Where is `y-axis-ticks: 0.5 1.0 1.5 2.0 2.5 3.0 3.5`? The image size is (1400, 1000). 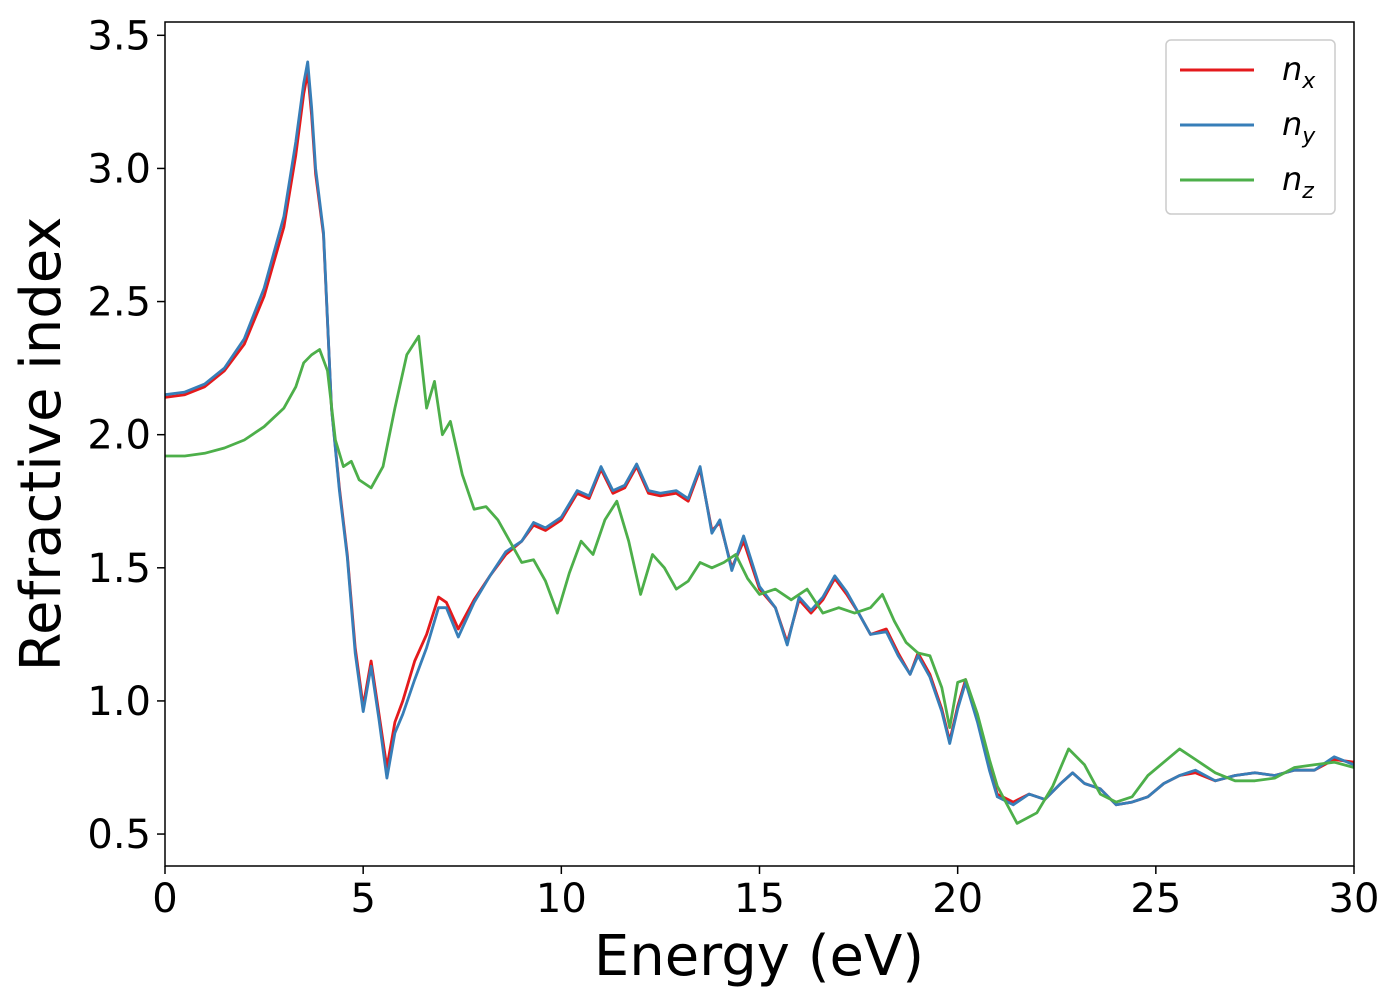
y-axis-ticks: 0.5 1.0 1.5 2.0 2.5 3.0 3.5 is located at coordinates (126, 435).